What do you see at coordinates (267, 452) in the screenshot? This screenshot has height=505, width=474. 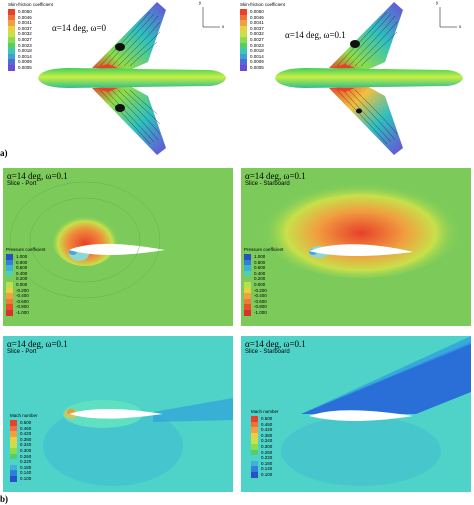 I see `mach-legend-value: 0.260` at bounding box center [267, 452].